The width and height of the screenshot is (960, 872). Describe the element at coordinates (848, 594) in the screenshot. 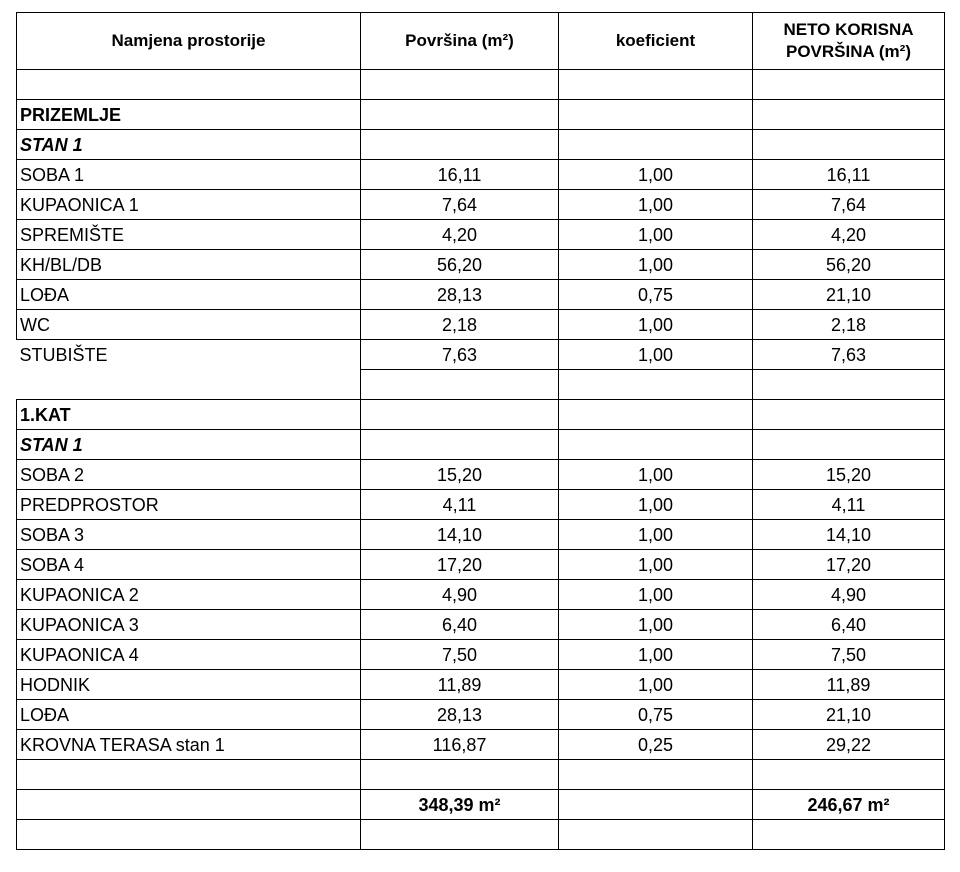

I see `room-net: 4,90` at that location.